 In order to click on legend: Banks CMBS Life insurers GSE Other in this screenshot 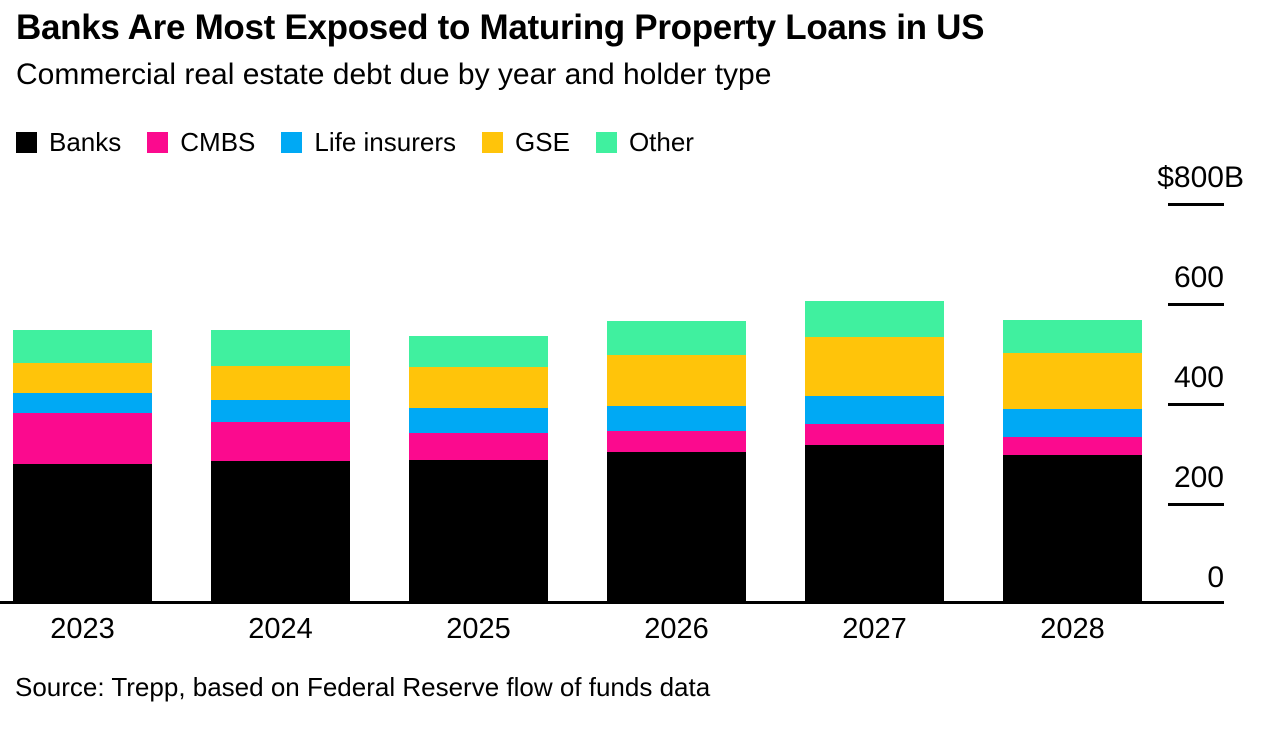, I will do `click(368, 142)`.